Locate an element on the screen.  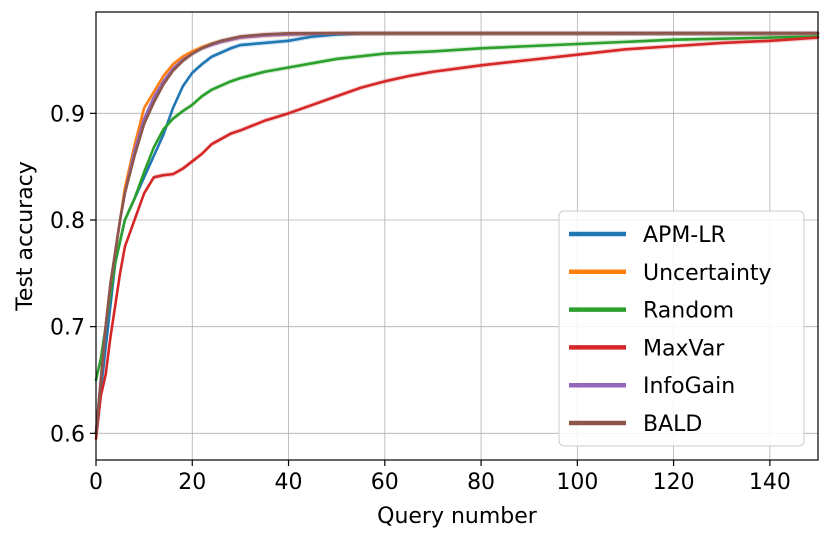
x-axis-title: Query number is located at coordinates (457, 516).